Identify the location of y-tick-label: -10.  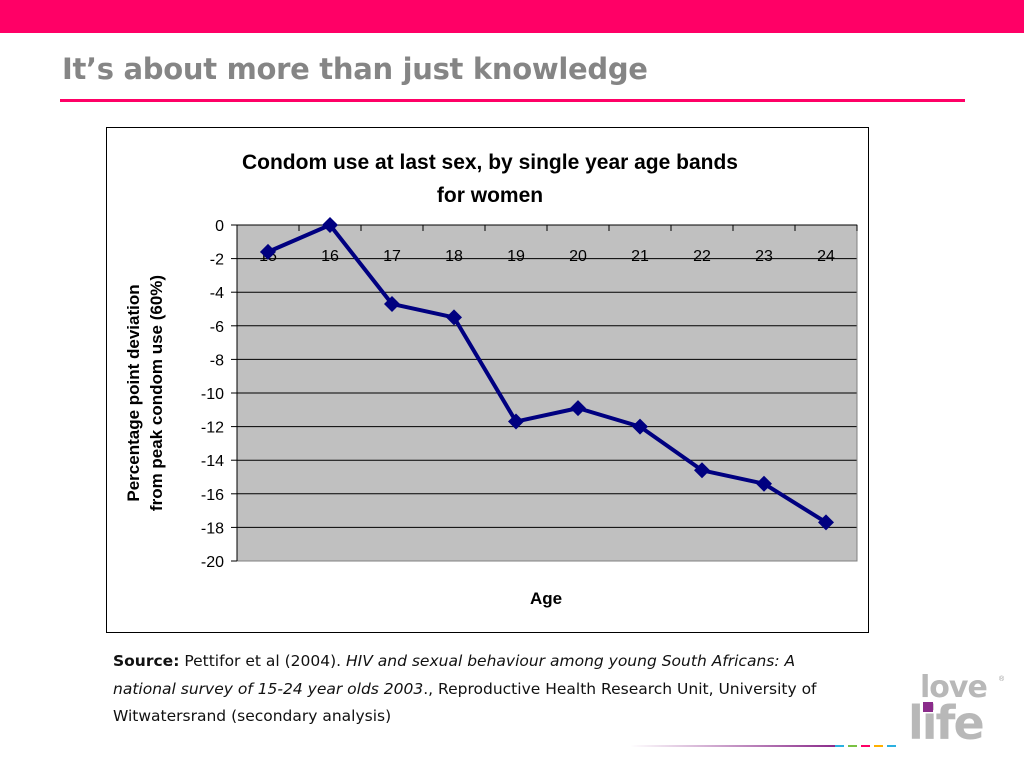
(212, 394).